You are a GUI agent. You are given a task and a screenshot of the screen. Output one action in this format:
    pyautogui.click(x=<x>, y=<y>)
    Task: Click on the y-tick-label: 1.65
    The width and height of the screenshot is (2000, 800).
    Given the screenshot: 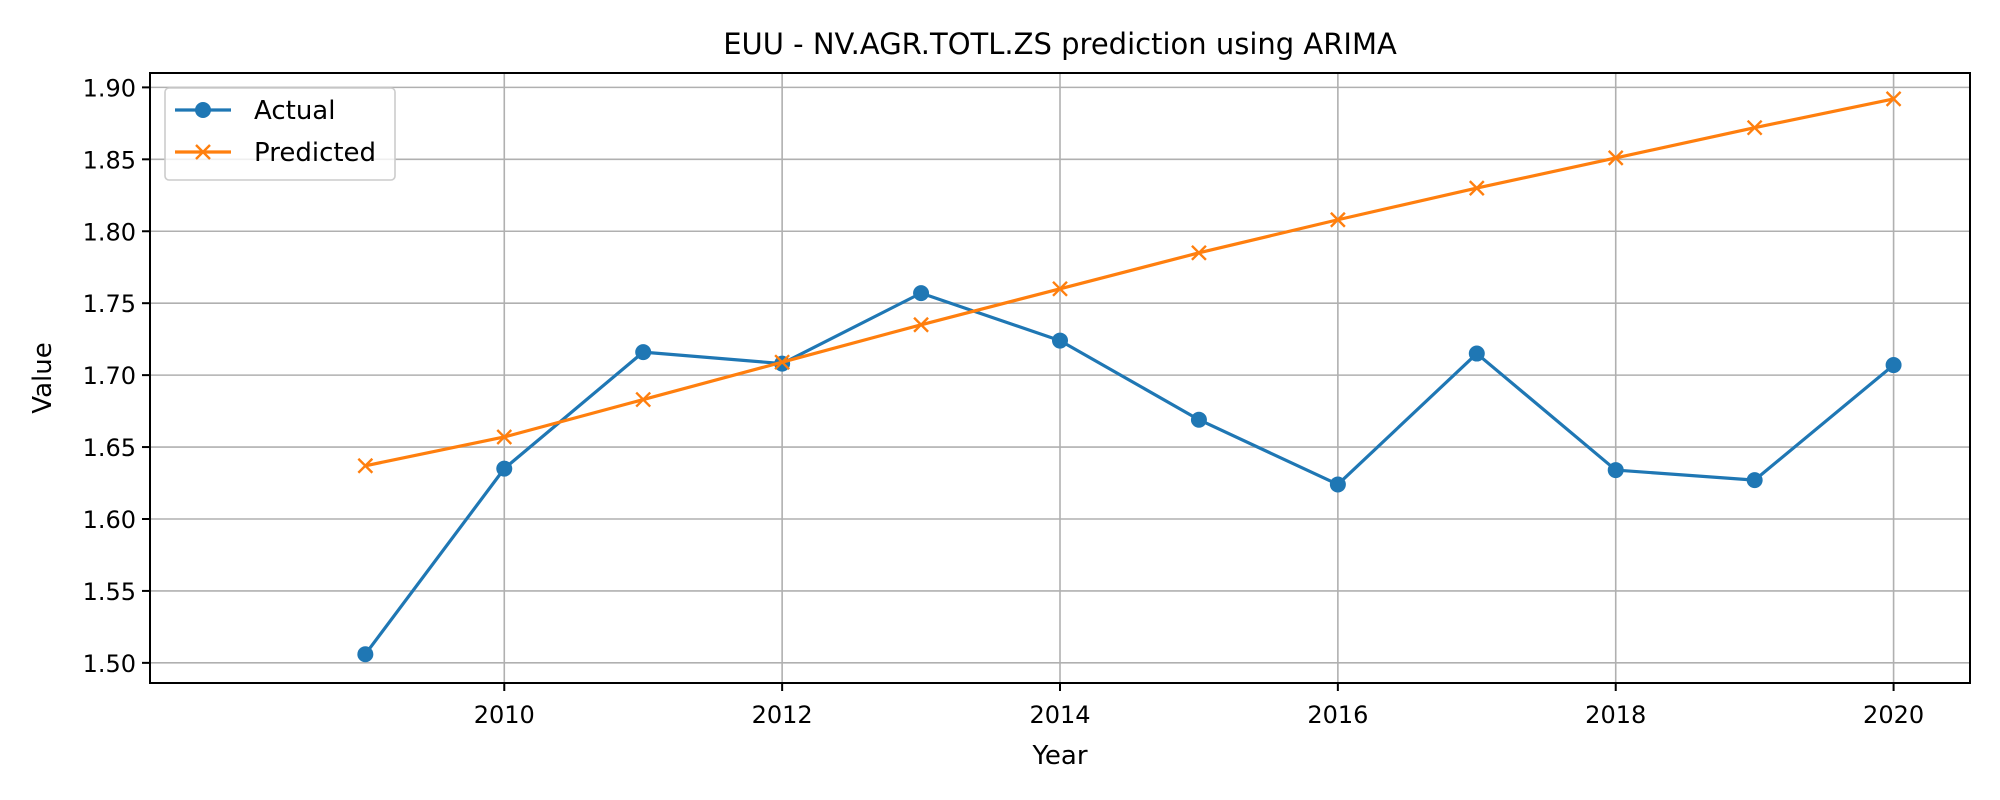 What is the action you would take?
    pyautogui.click(x=109, y=448)
    